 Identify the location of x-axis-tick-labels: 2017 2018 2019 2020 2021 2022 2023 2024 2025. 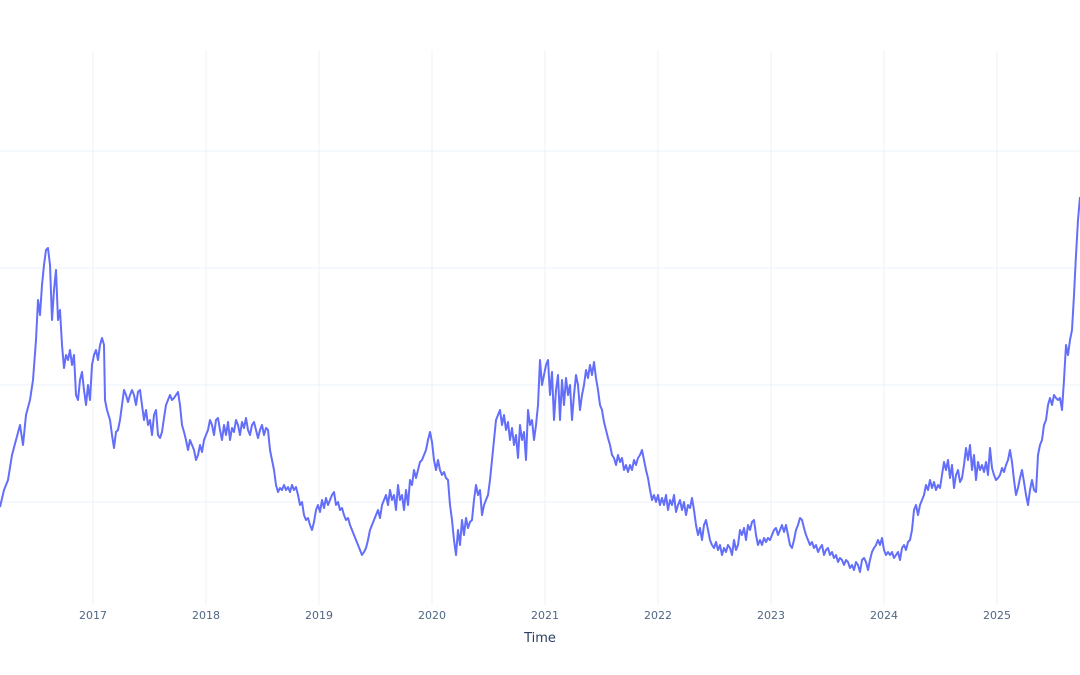
(545, 615).